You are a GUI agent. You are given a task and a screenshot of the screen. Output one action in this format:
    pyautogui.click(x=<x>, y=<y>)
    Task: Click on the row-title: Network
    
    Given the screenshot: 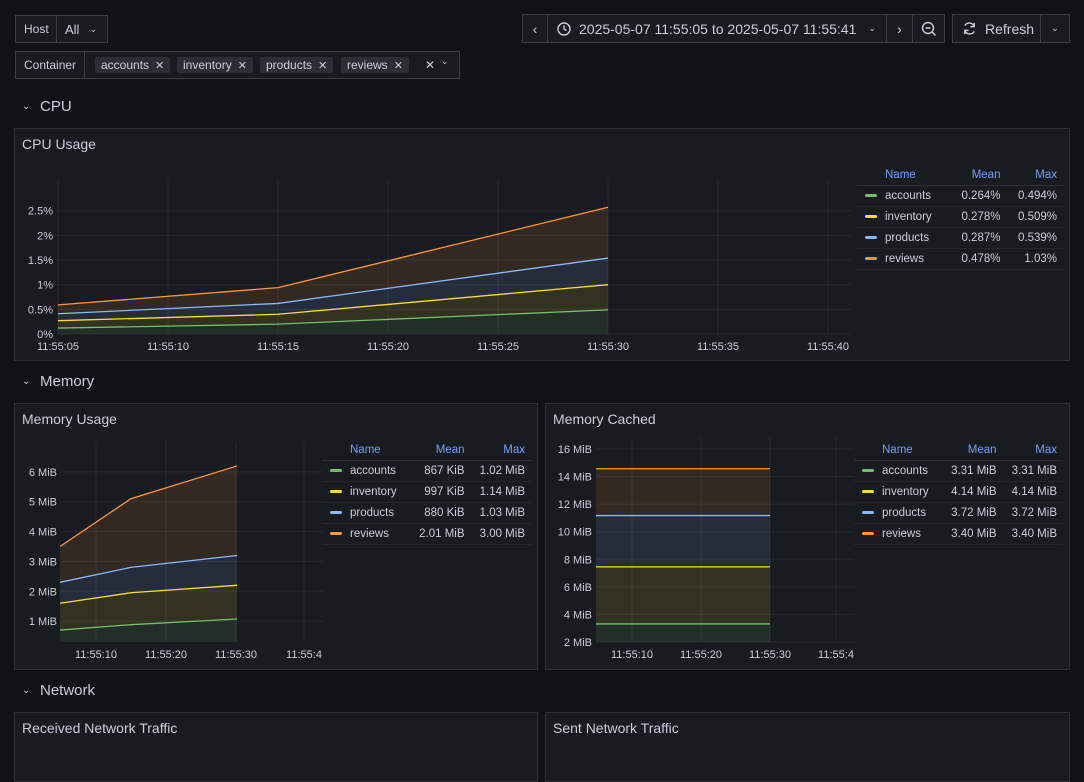 What is the action you would take?
    pyautogui.click(x=68, y=690)
    